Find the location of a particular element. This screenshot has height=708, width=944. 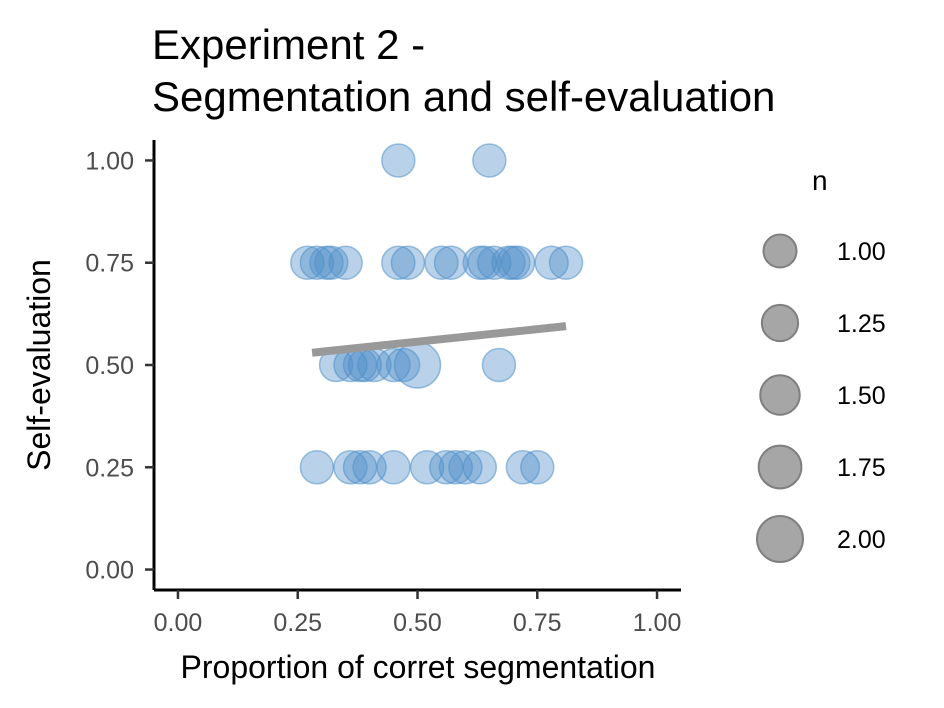

y-axis-title: Self-evaluation is located at coordinates (39, 365).